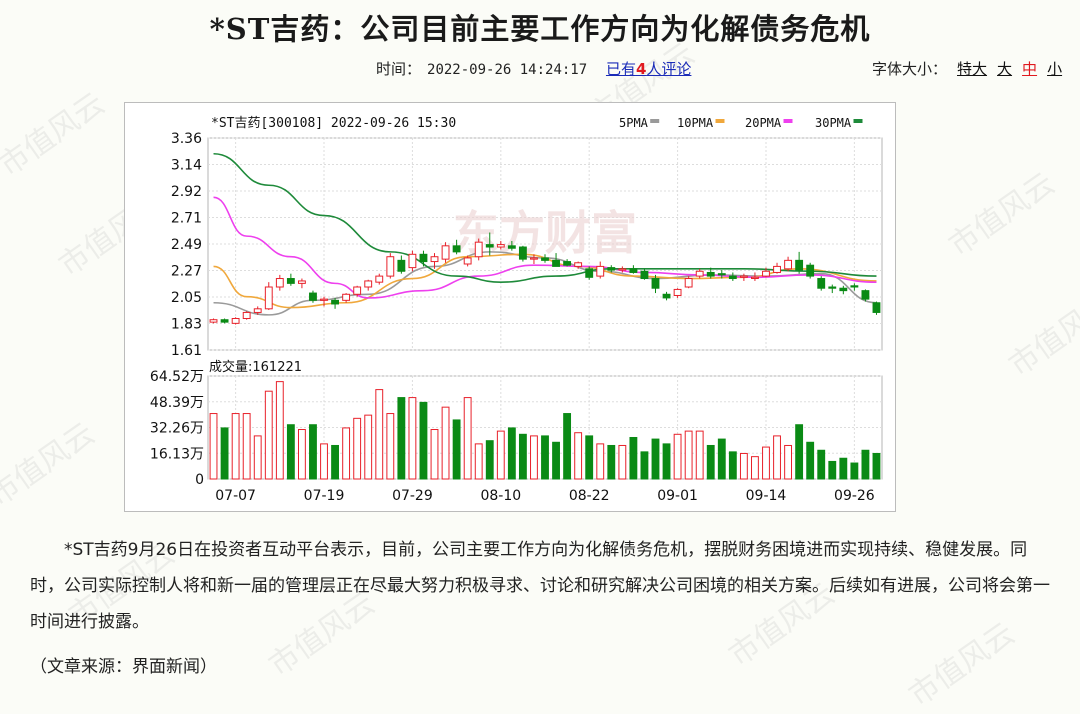  I want to click on volume-axis: 64.52万 48.39万 32.26万 16.13万 0, so click(177, 428).